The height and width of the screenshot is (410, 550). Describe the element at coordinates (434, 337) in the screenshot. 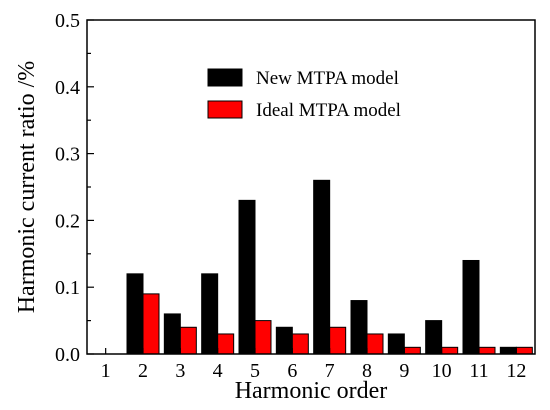

I see `bar-new-mtpa-h10` at that location.